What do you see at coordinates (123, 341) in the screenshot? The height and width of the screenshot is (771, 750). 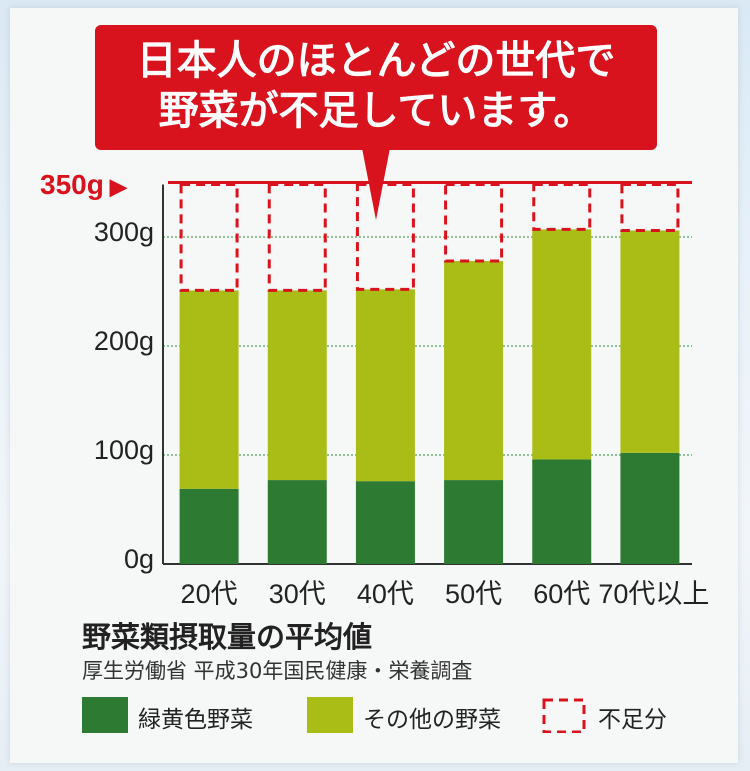 I see `y-tick-label: 200g` at bounding box center [123, 341].